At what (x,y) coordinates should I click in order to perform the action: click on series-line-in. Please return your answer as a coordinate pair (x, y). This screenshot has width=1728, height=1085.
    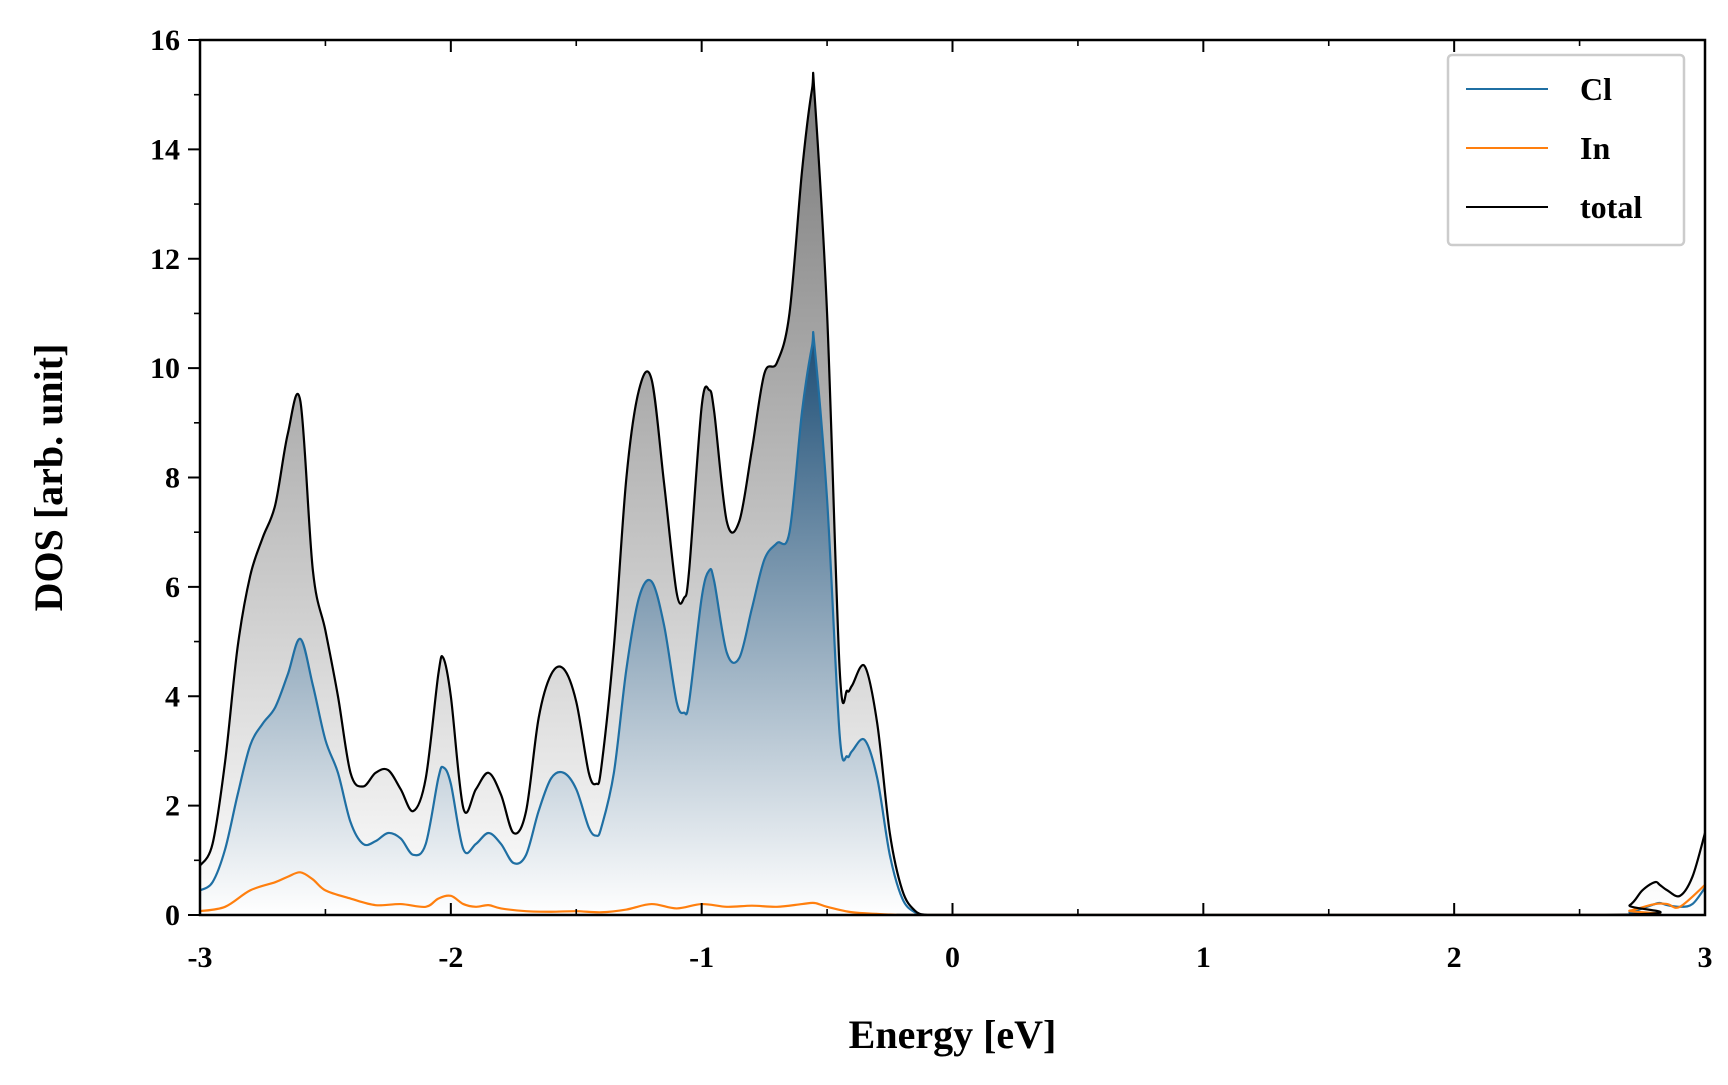
    Looking at the image, I should click on (952, 893).